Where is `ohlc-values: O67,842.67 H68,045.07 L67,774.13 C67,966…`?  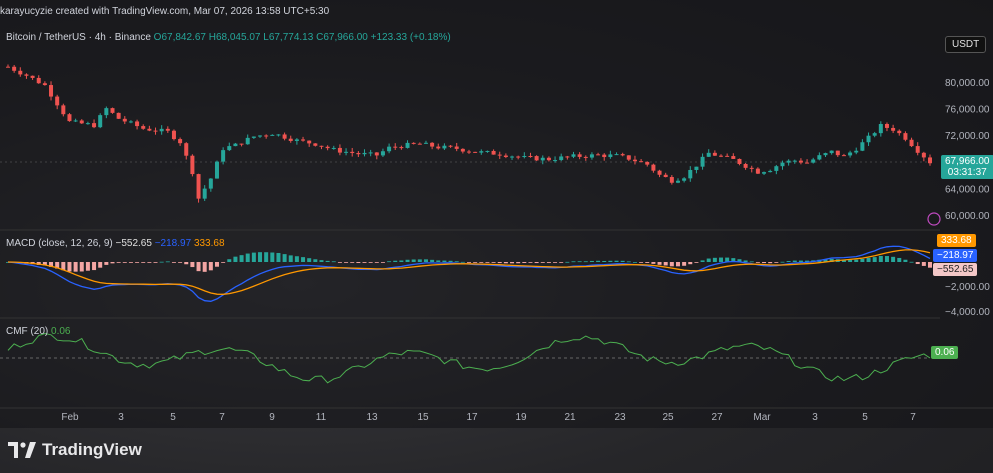 ohlc-values: O67,842.67 H68,045.07 L67,774.13 C67,966… is located at coordinates (302, 37).